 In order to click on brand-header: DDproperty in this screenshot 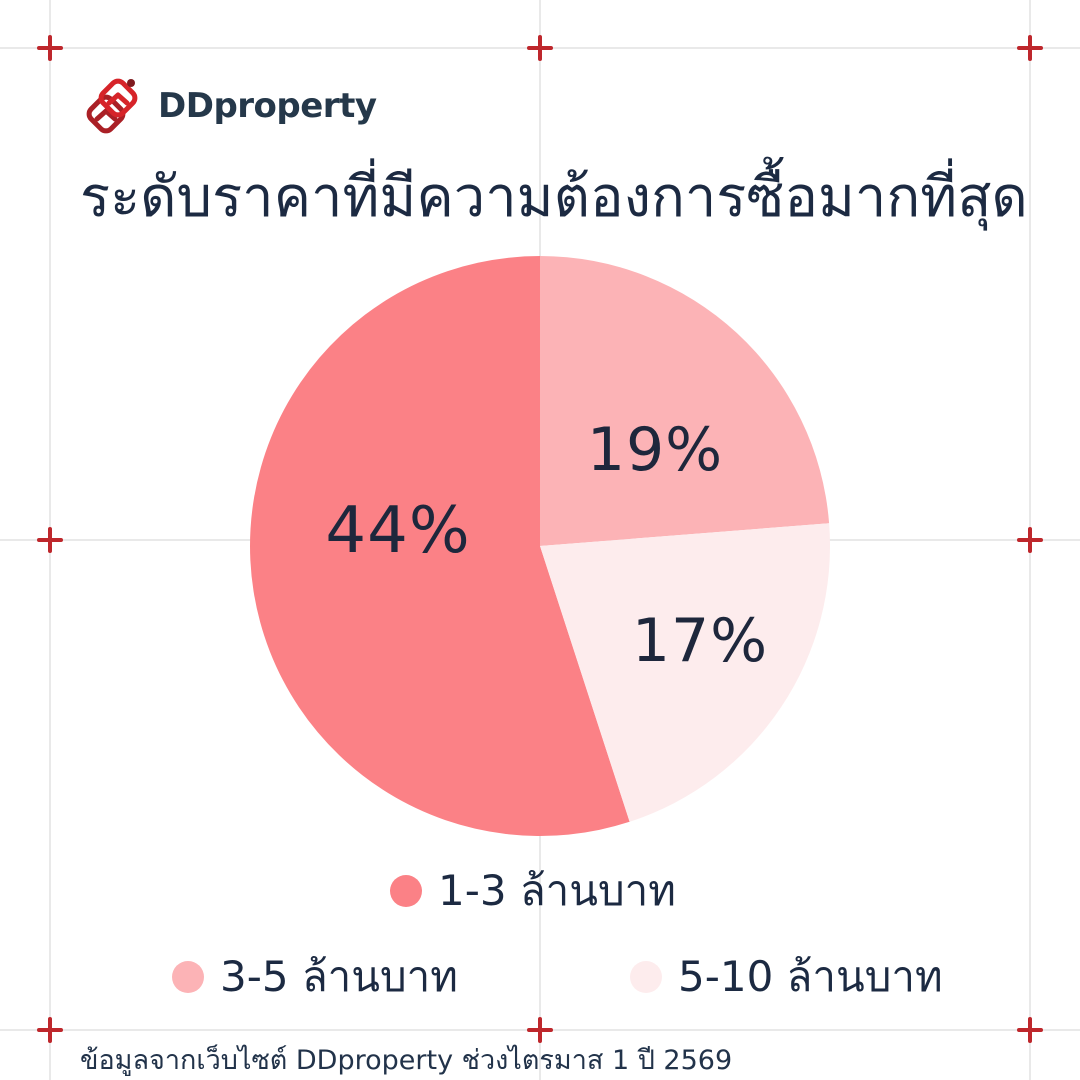, I will do `click(228, 106)`.